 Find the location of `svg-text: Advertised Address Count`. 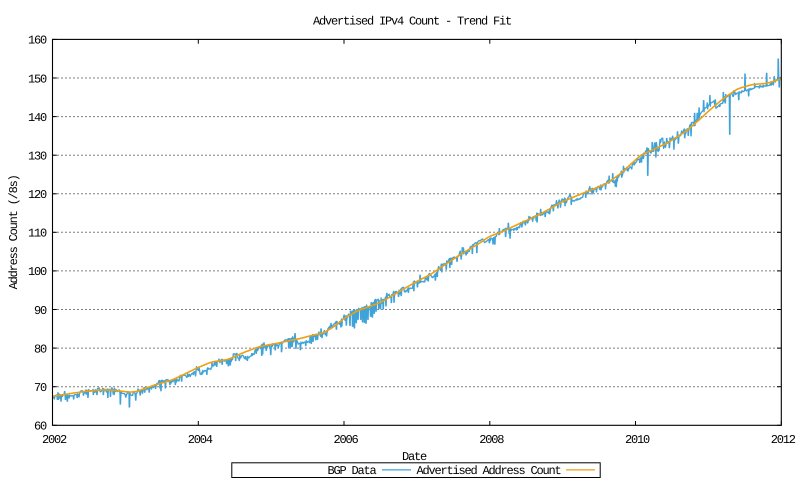

svg-text: Advertised Address Count is located at coordinates (488, 471).